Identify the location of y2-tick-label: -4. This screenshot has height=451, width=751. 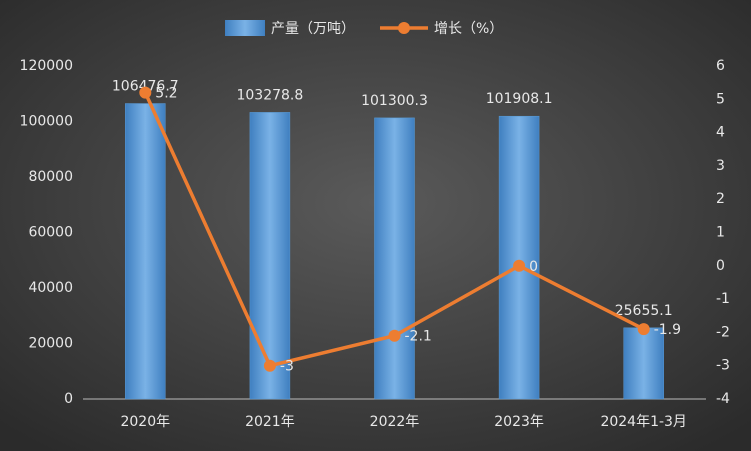
(723, 399).